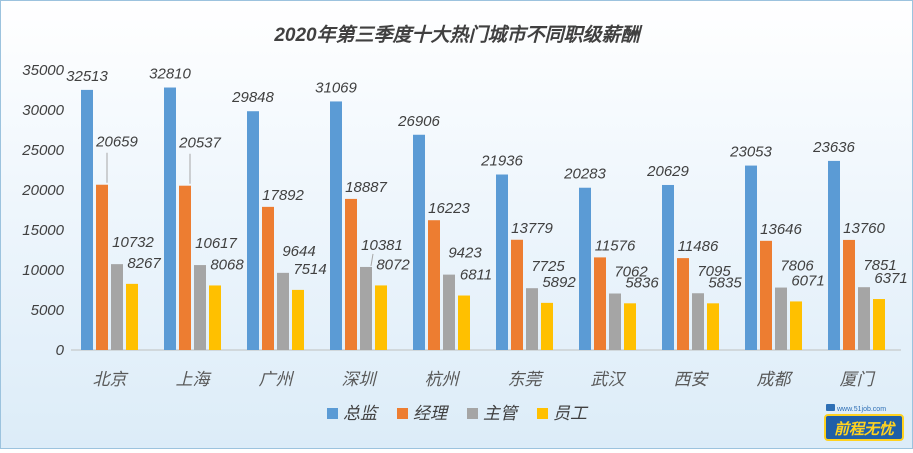 The image size is (913, 453). I want to click on data-label: 5836, so click(642, 282).